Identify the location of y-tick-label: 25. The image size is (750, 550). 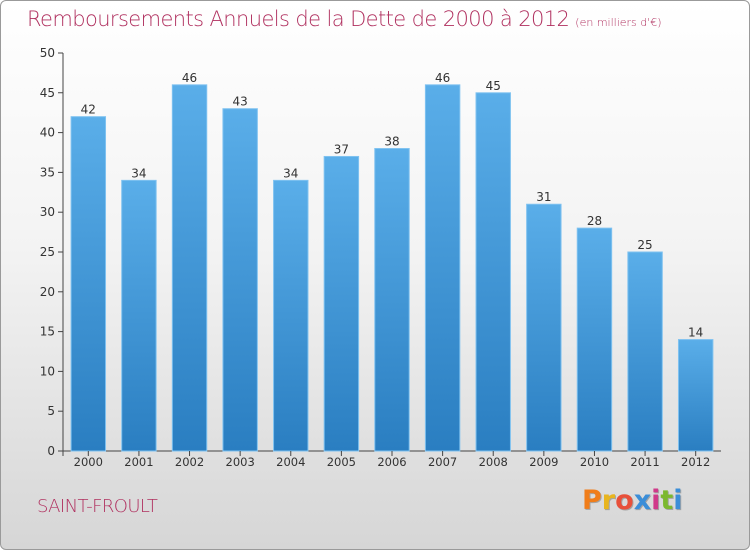
(47, 252).